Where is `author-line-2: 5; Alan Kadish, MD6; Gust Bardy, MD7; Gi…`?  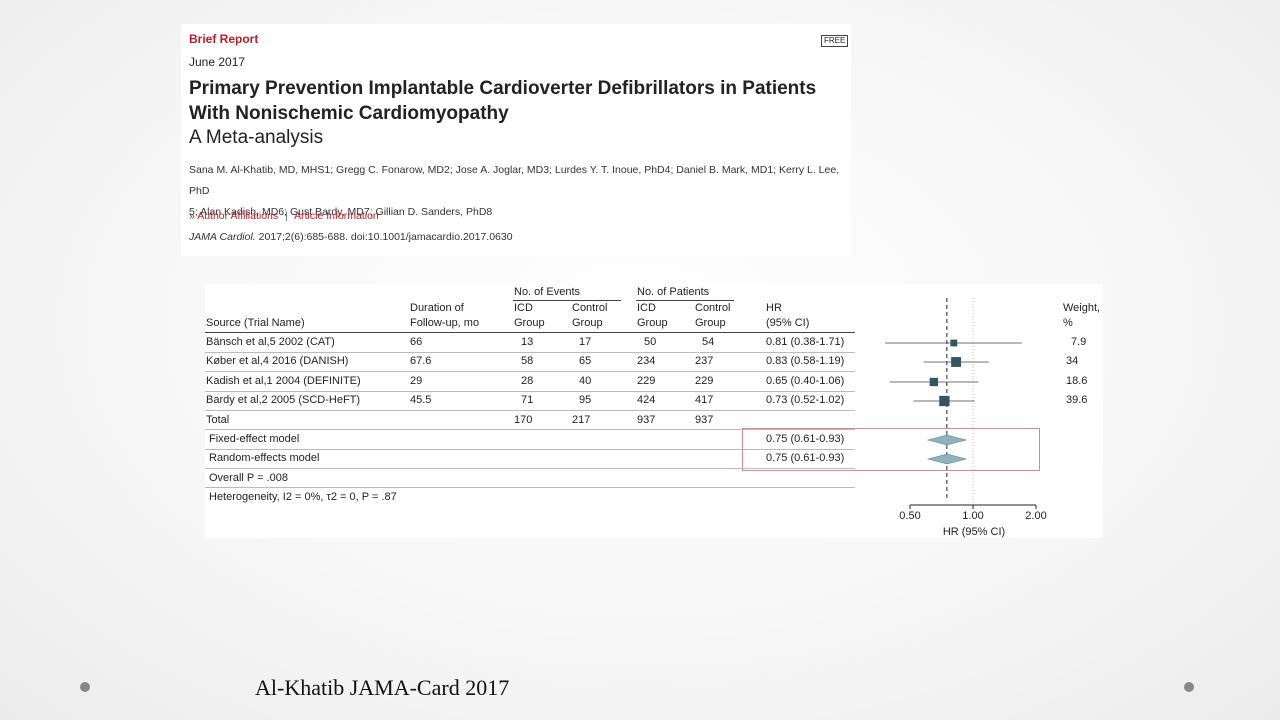
author-line-2: 5; Alan Kadish, MD6; Gust Bardy, MD7; Gi… is located at coordinates (341, 212).